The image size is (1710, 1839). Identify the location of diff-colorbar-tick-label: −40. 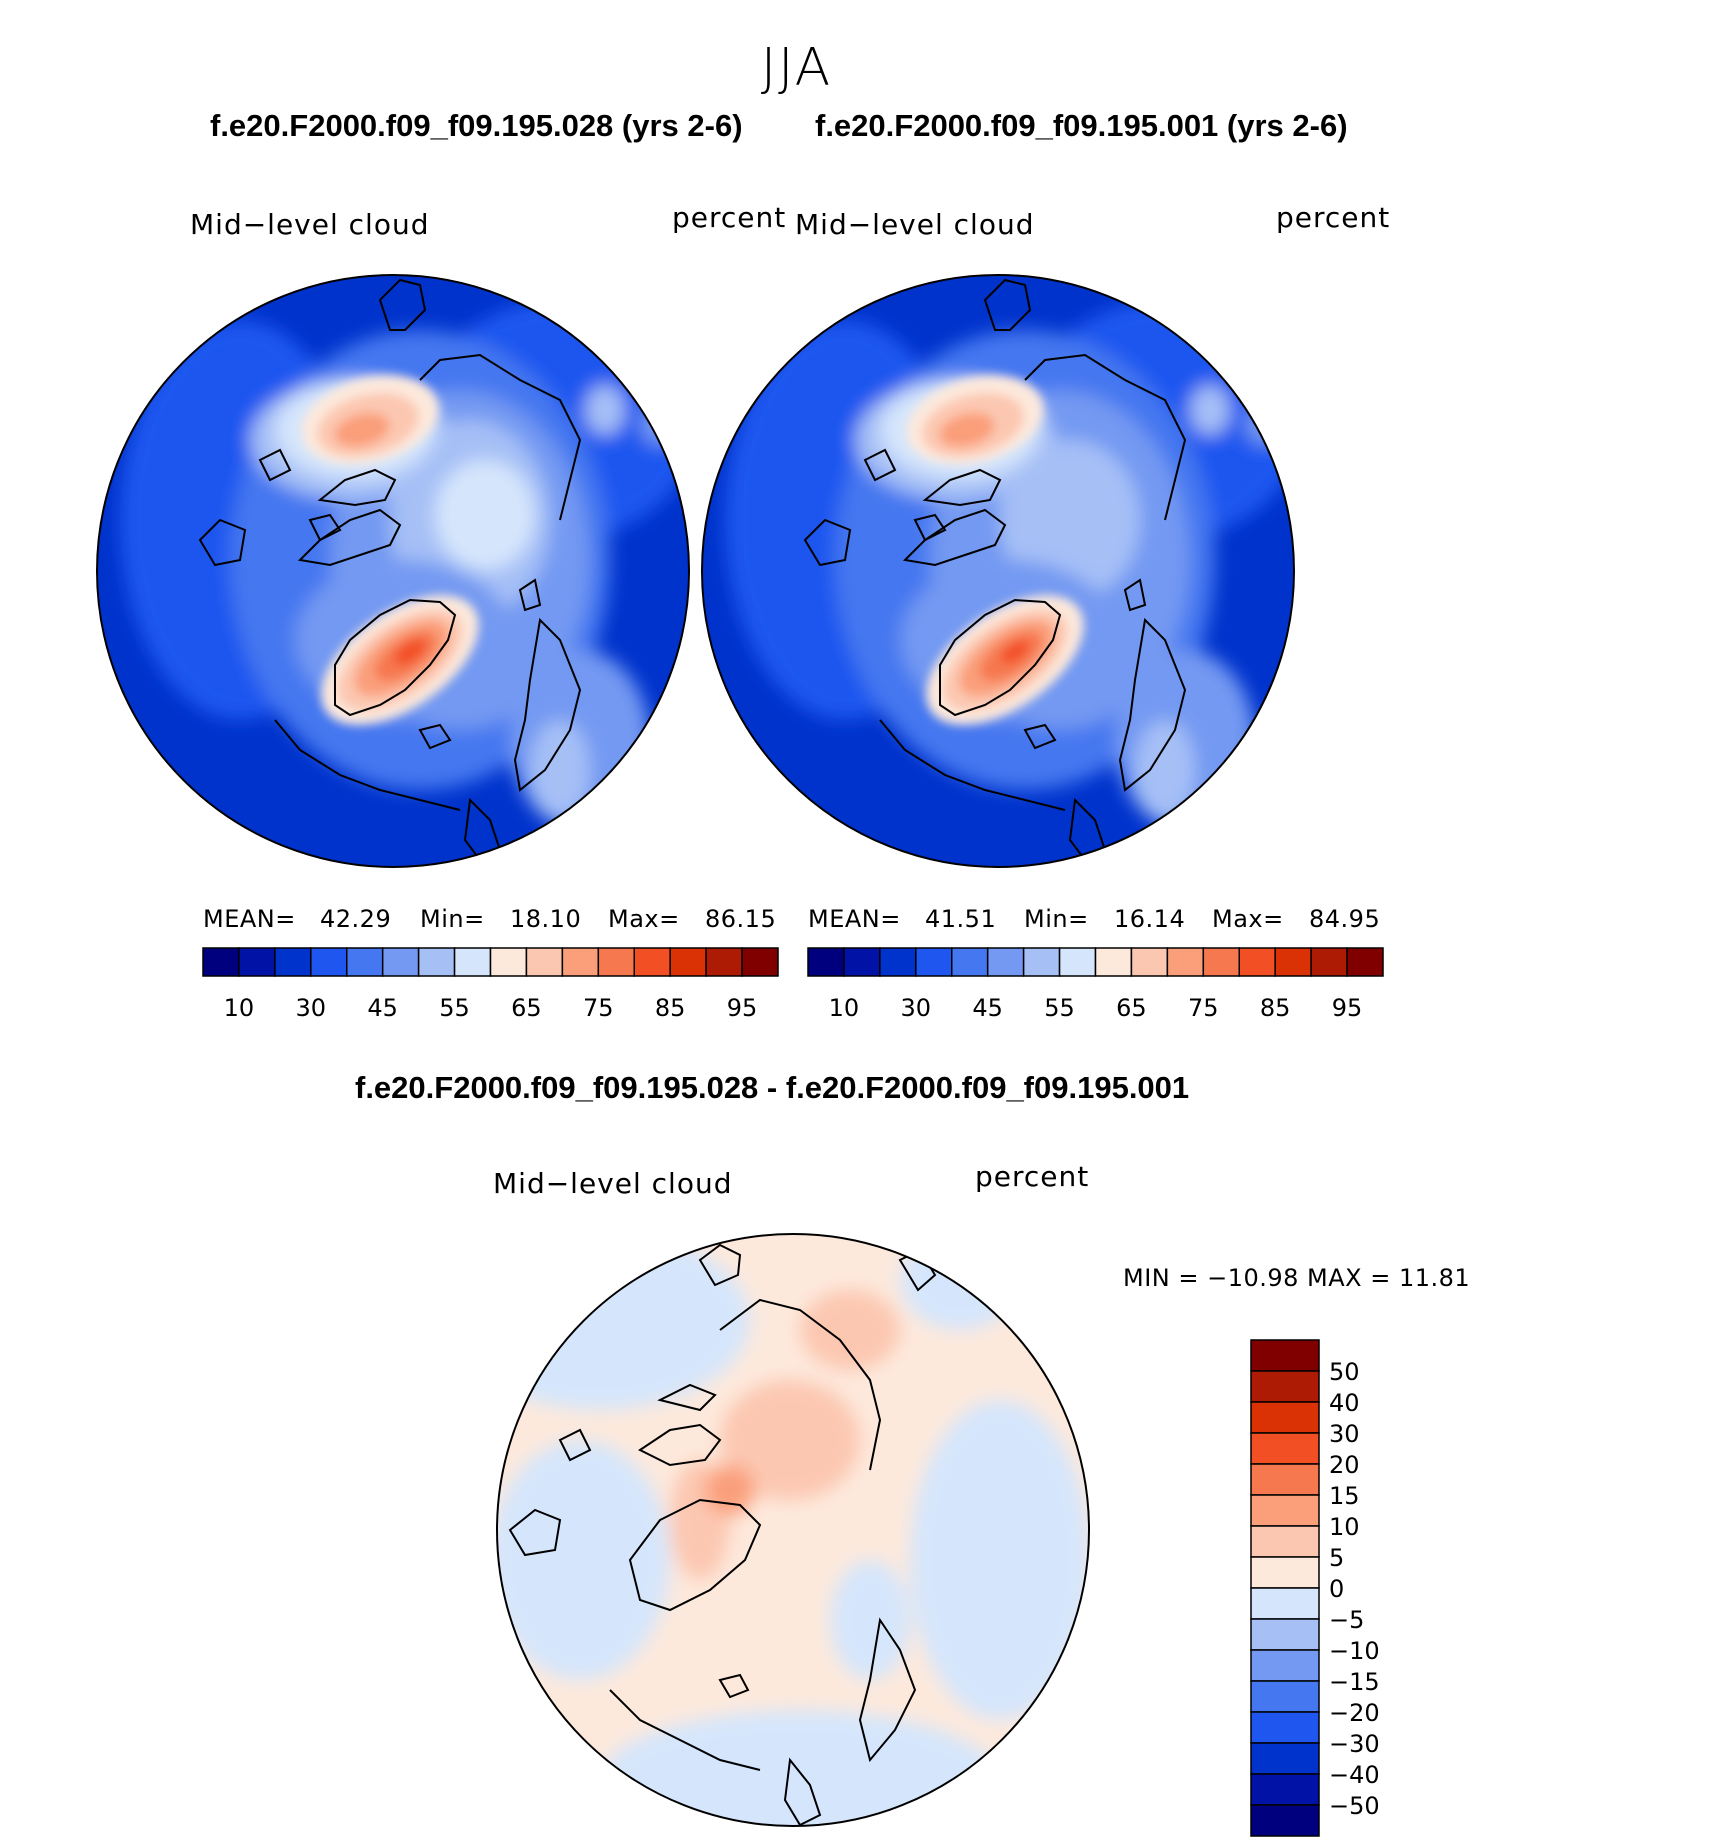
(1354, 1775).